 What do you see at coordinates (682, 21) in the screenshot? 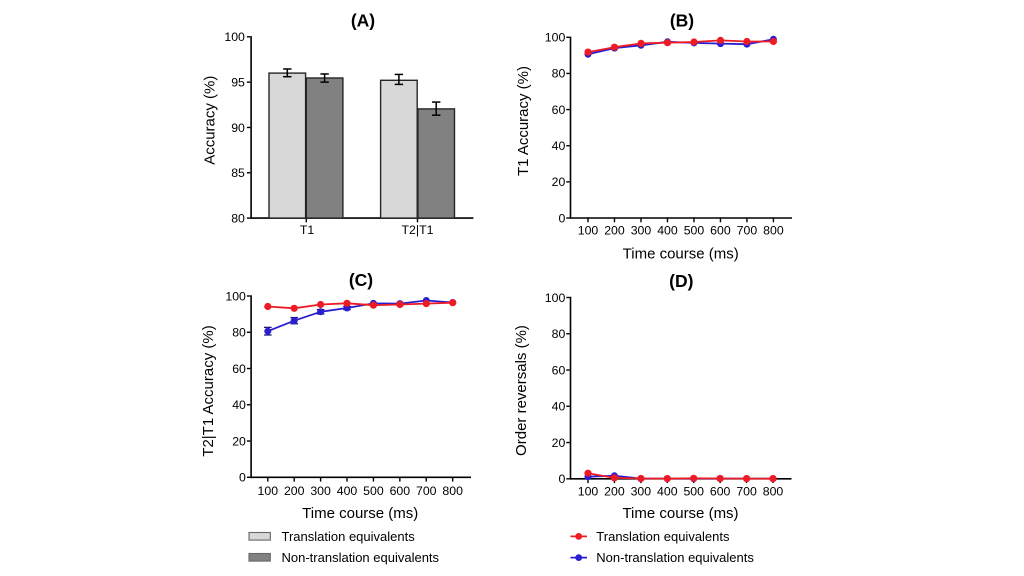
I see `svg-text: (B)` at bounding box center [682, 21].